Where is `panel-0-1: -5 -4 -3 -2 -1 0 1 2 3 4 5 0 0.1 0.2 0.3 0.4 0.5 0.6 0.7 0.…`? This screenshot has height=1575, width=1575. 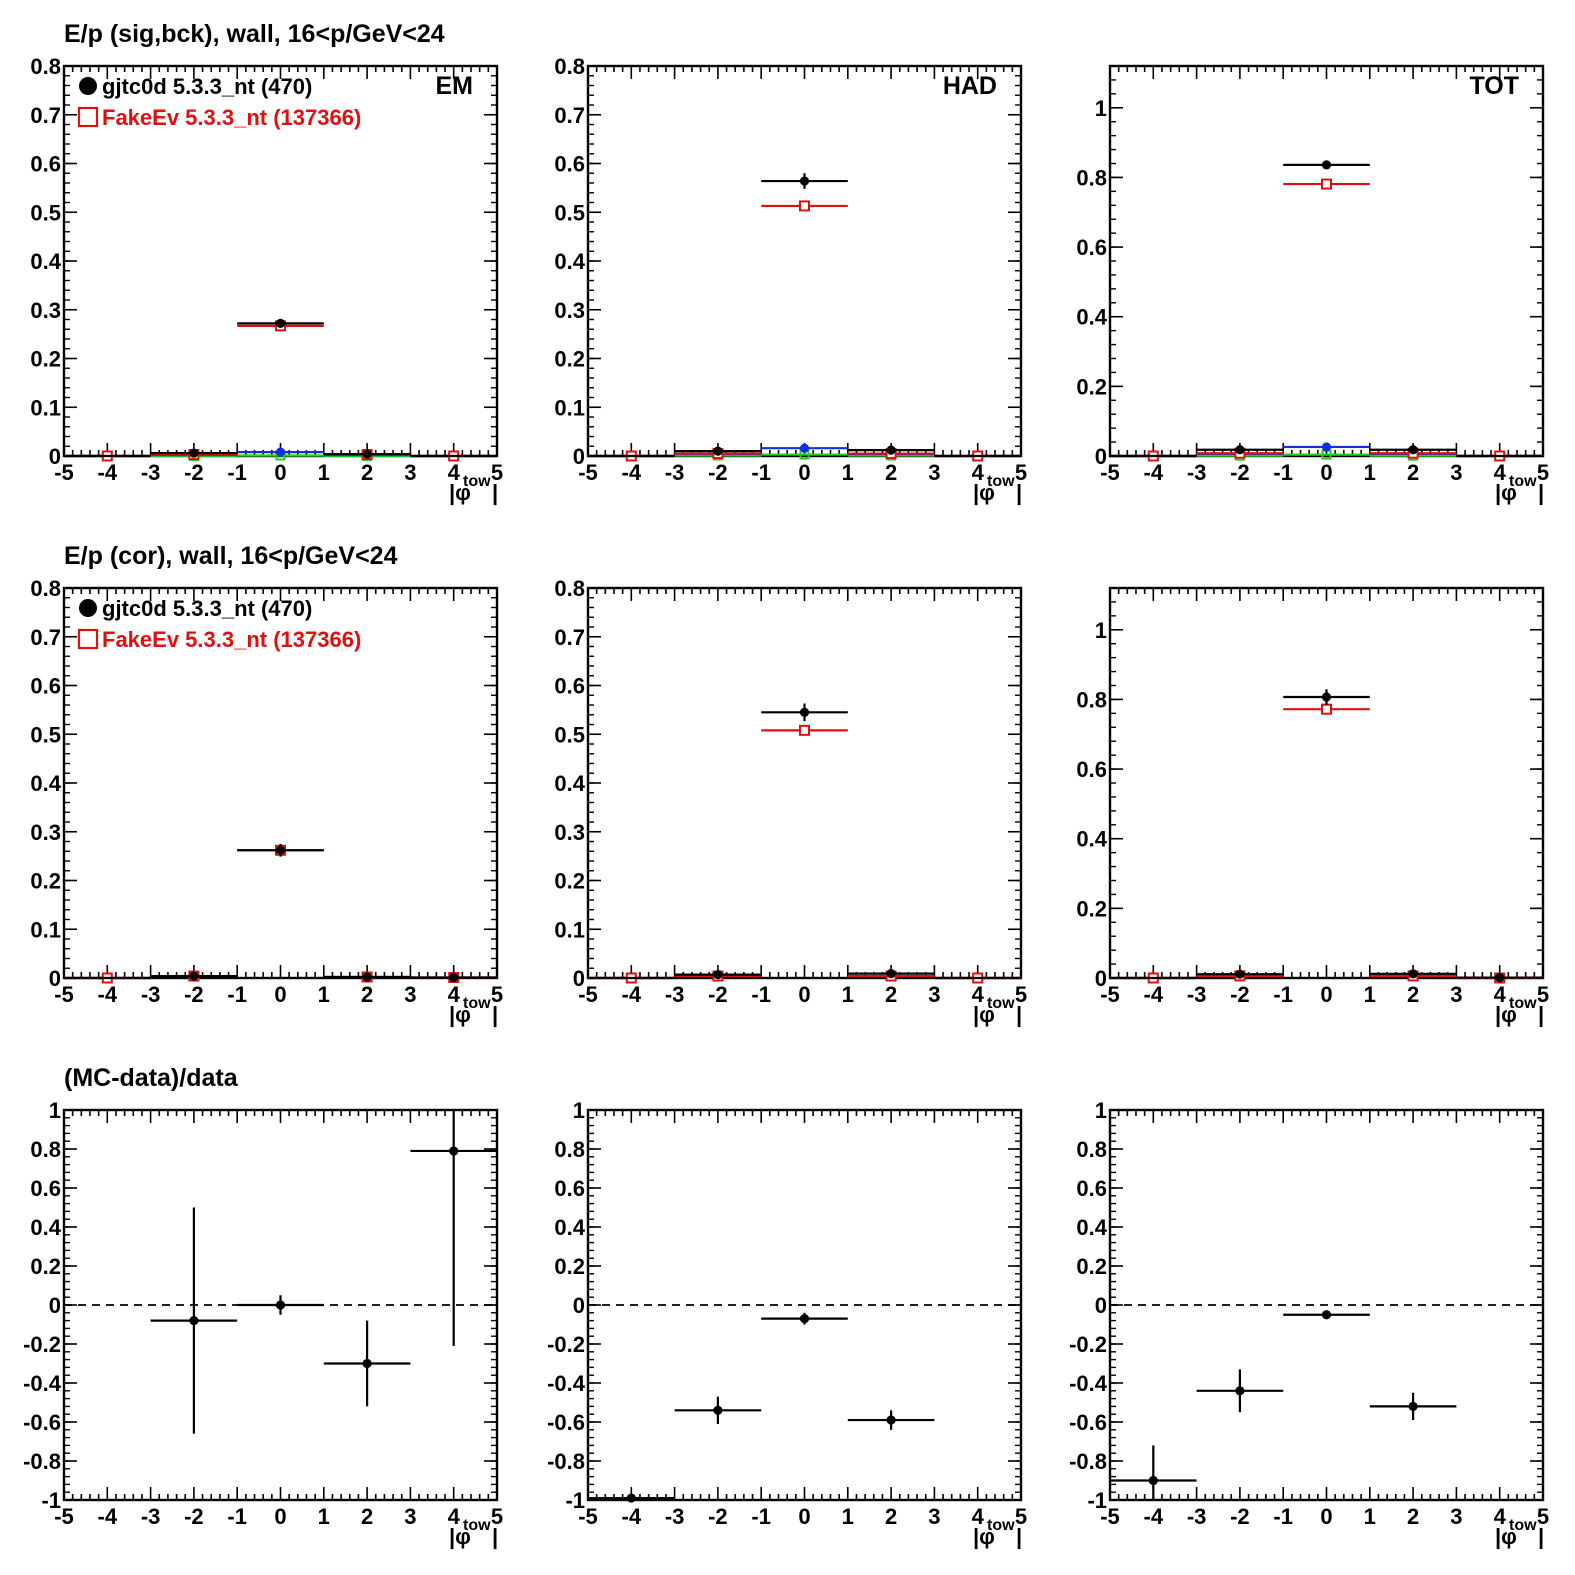
panel-0-1: -5 -4 -3 -2 -1 0 1 2 3 4 5 0 0.1 0.2 0.3 0.4 0.5 0.6 0.7 0.… is located at coordinates (790, 279).